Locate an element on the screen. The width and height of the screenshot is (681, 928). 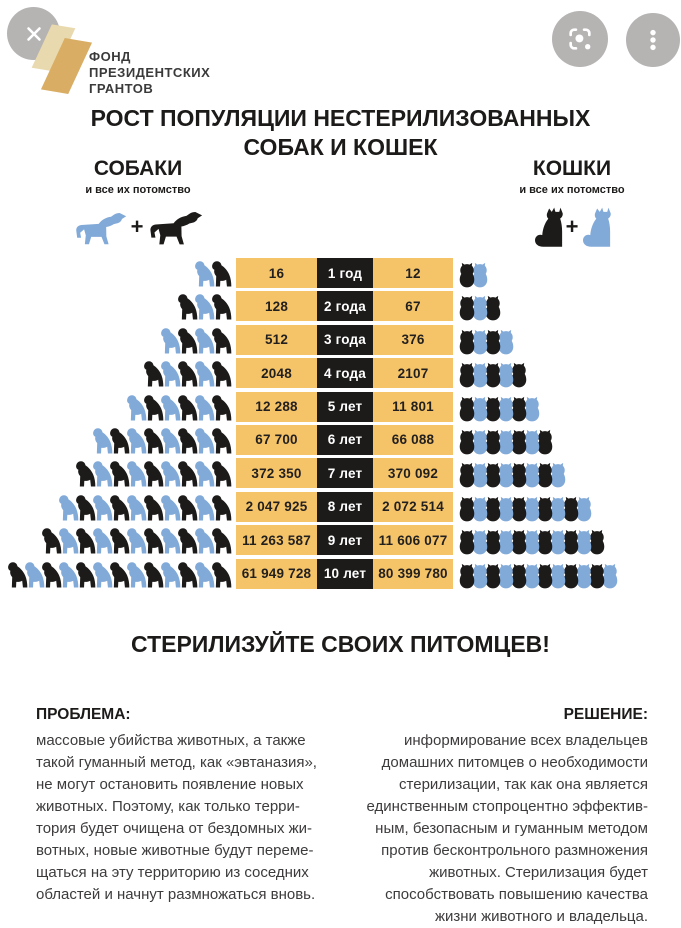
logo-text: ФОНД ПРЕЗИДЕНТСКИХ ГРАНТОВ is located at coordinates (150, 72).